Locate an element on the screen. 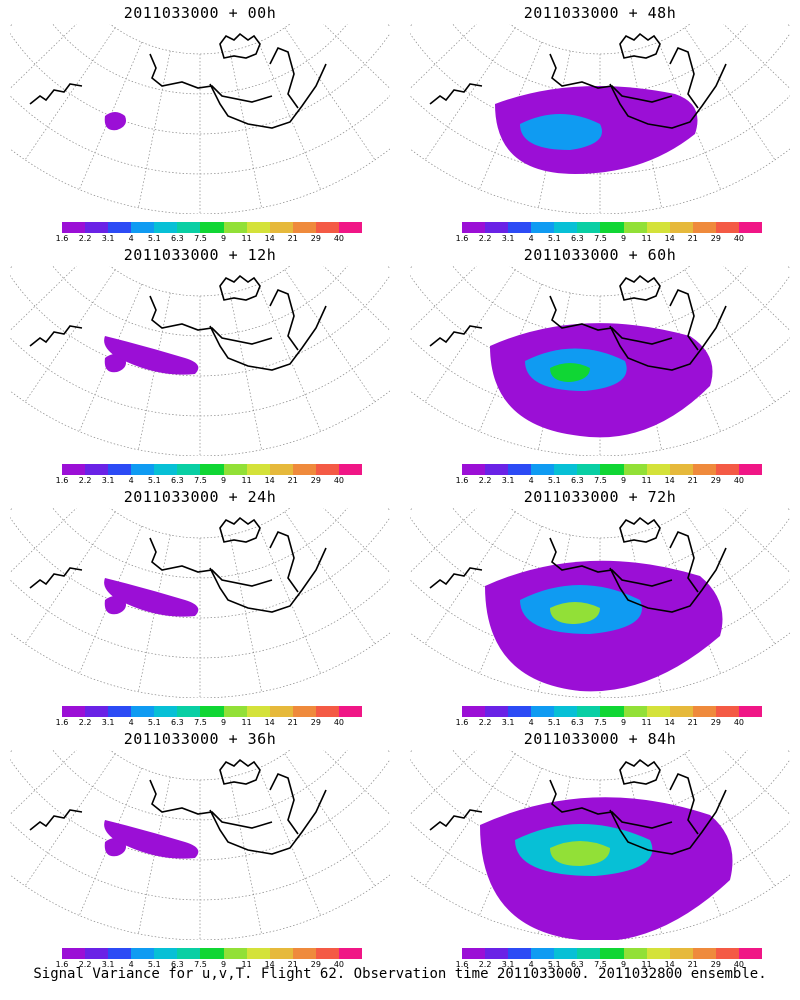 This screenshot has width=800, height=1000. colorbar-label: 5.1 is located at coordinates (154, 238).